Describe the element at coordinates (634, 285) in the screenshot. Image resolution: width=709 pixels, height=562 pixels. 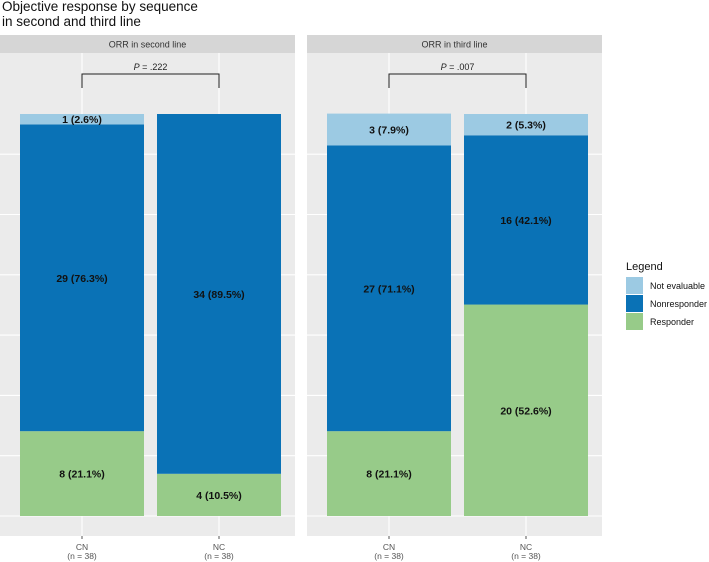
I see `legend-swatch-not-evaluable` at that location.